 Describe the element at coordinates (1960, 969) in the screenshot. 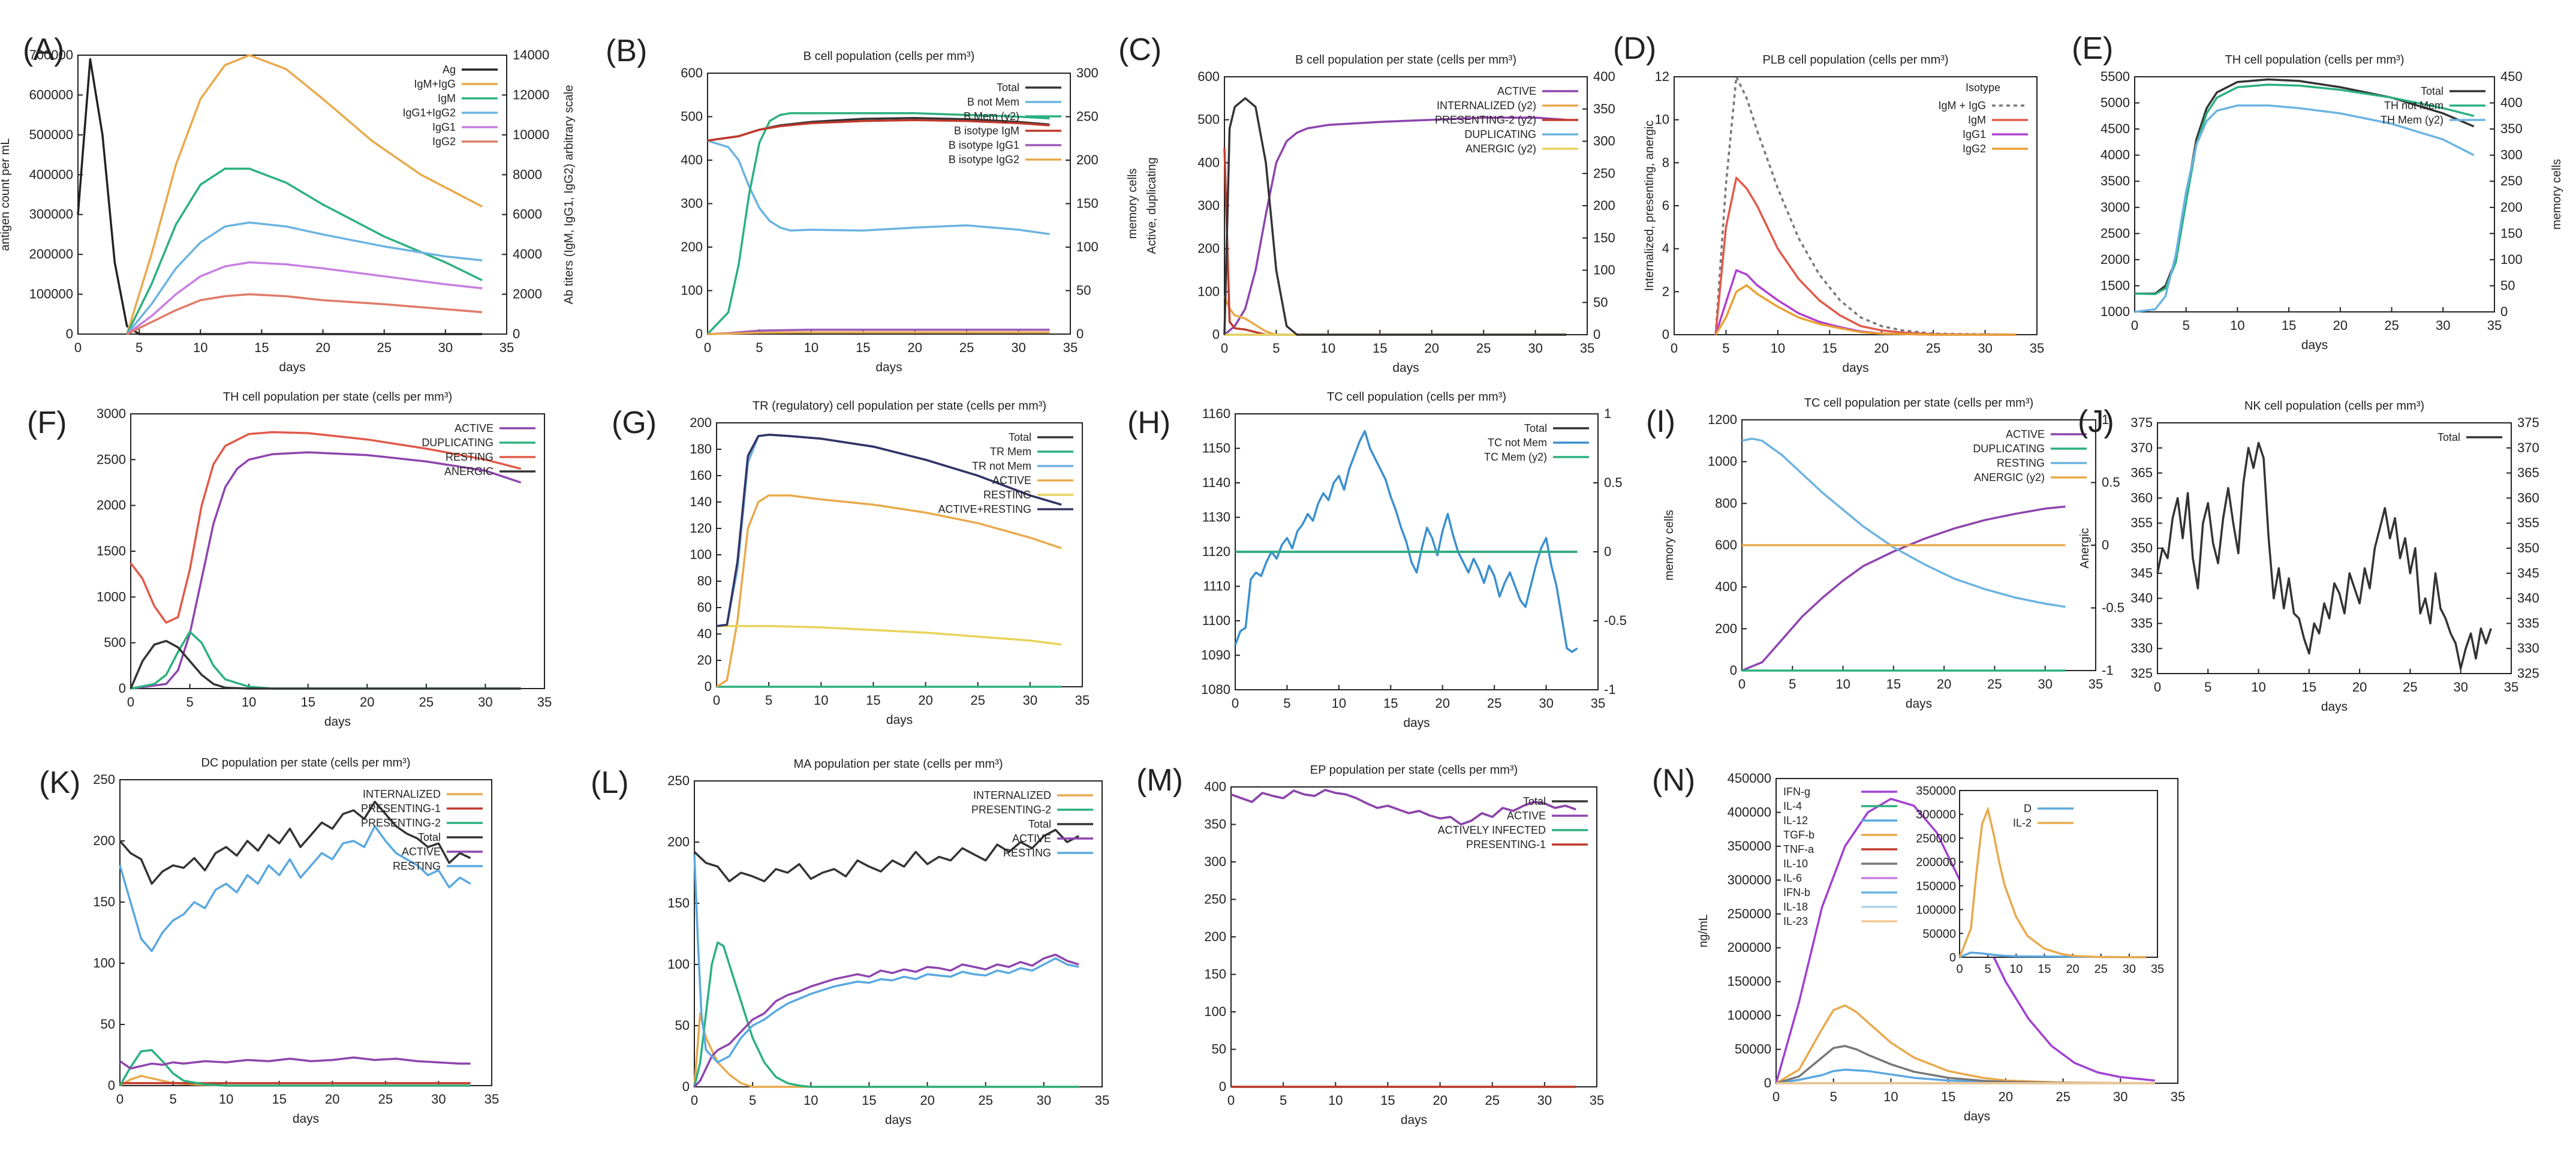

I see `inset-x-tick-label: 0` at that location.